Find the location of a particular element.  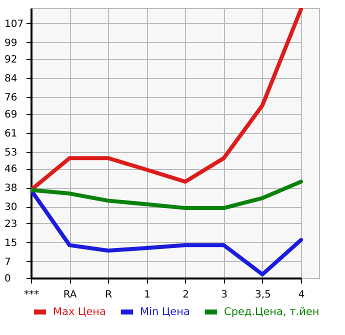

line-series is located at coordinates (167, 195).